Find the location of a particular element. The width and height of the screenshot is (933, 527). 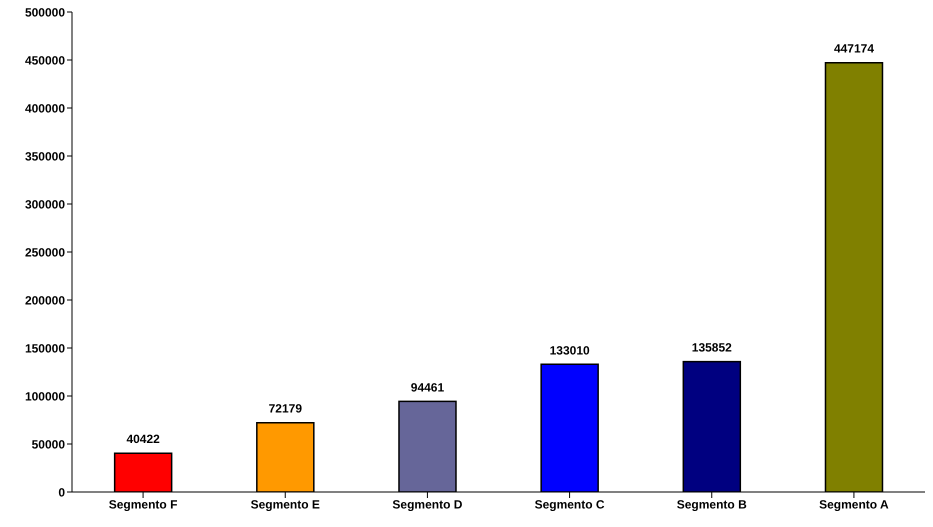

y-tick-label: 0 is located at coordinates (62, 492).